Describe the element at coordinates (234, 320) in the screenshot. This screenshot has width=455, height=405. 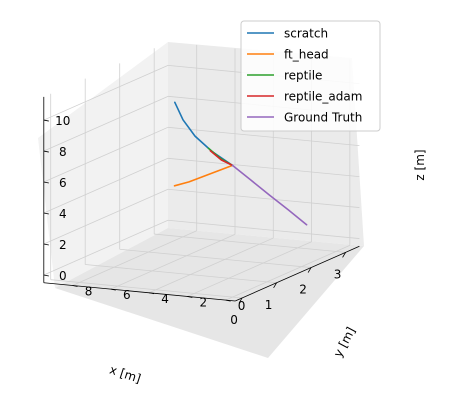
I see `x-tick-label: 0` at that location.